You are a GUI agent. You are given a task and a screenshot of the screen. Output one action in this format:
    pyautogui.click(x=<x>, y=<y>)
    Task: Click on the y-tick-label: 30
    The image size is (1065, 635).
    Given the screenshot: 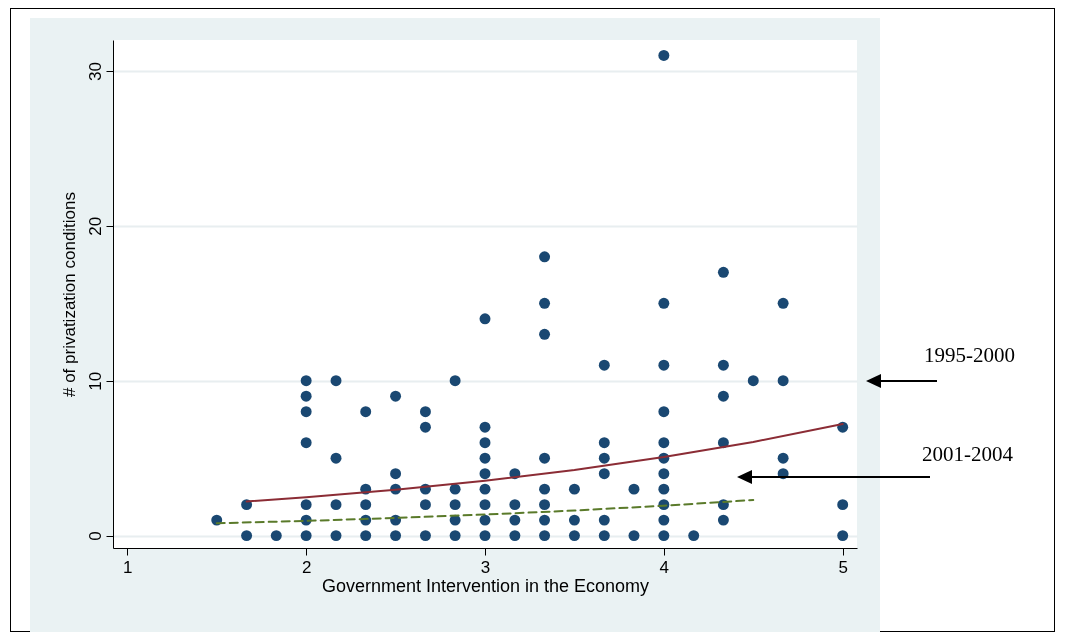 What is the action you would take?
    pyautogui.click(x=95, y=71)
    